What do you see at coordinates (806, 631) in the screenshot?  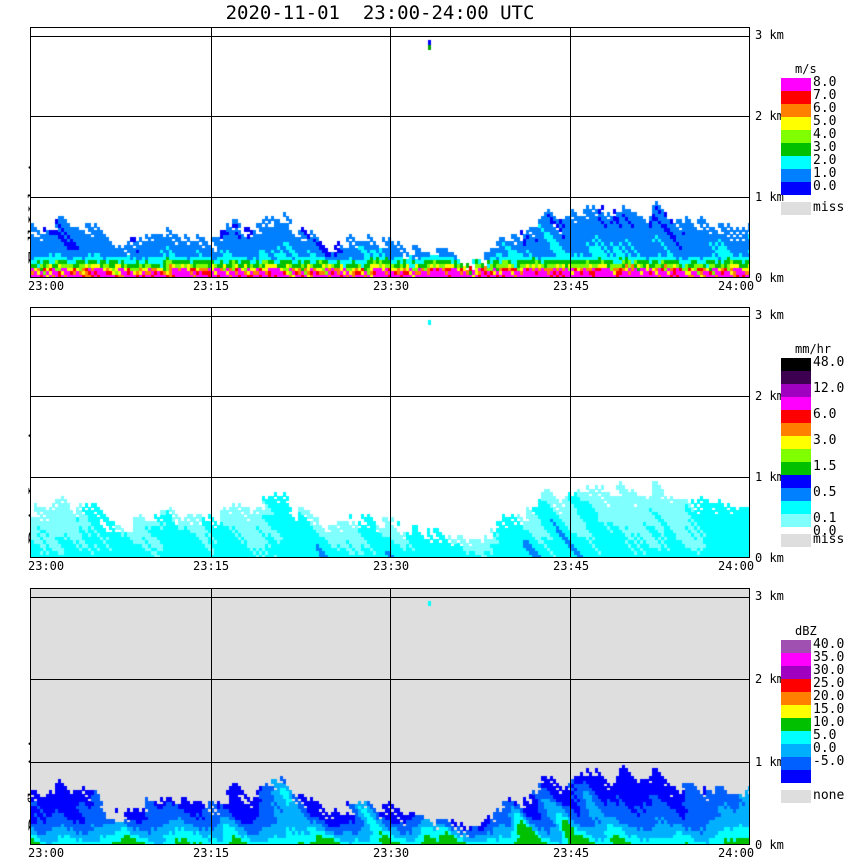 I see `colorbar-unit-reflectivity: dBZ` at bounding box center [806, 631].